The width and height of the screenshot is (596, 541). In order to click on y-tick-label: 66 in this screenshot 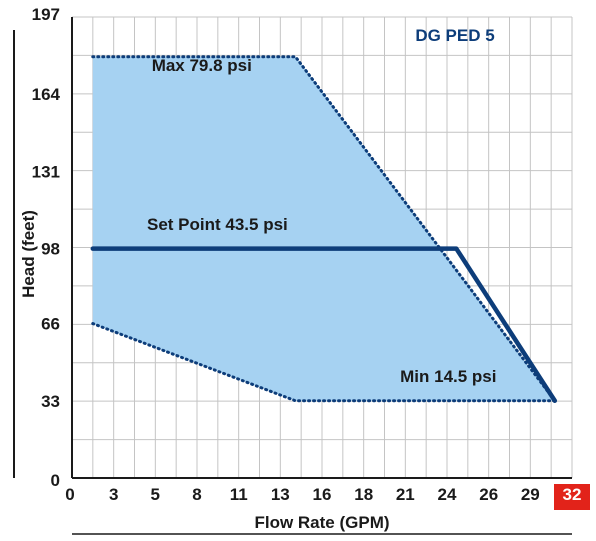, I will do `click(50, 324)`.